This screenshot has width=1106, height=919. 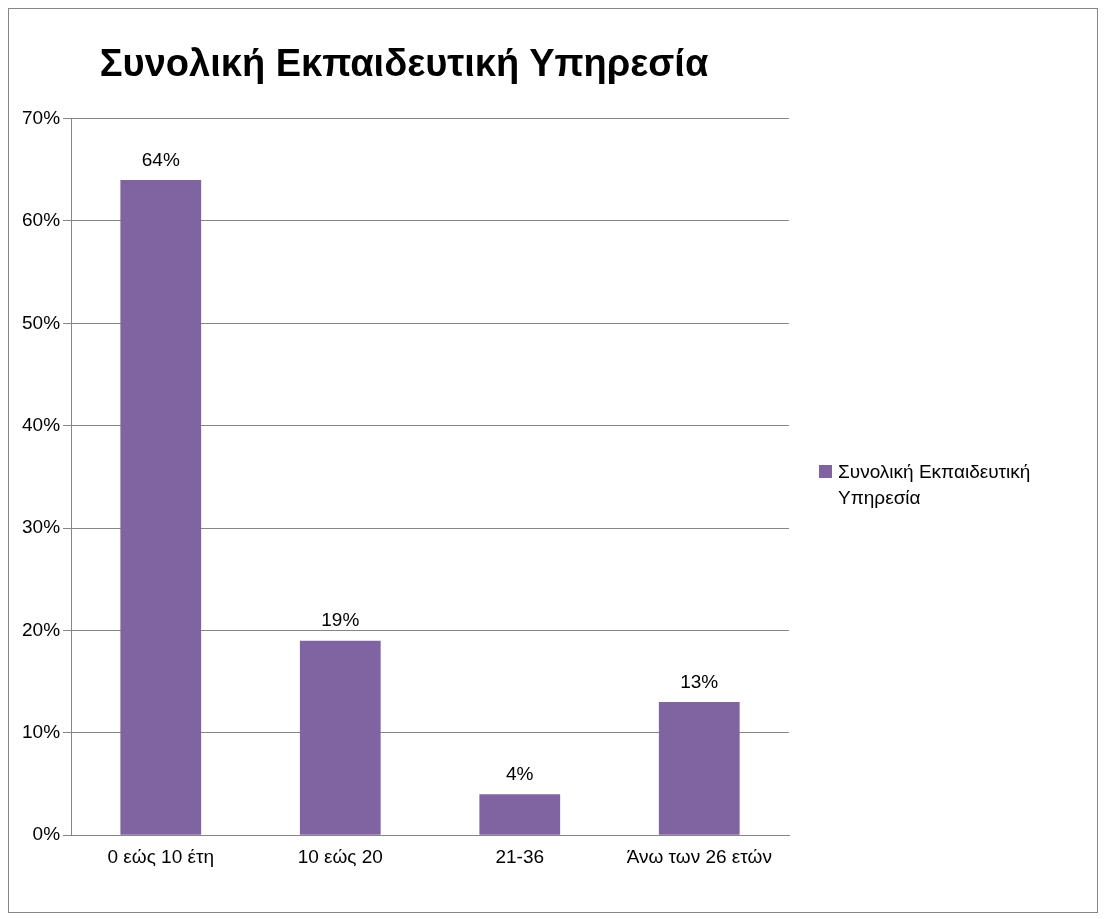 I want to click on y-tick-label: 10%, so click(x=41, y=732).